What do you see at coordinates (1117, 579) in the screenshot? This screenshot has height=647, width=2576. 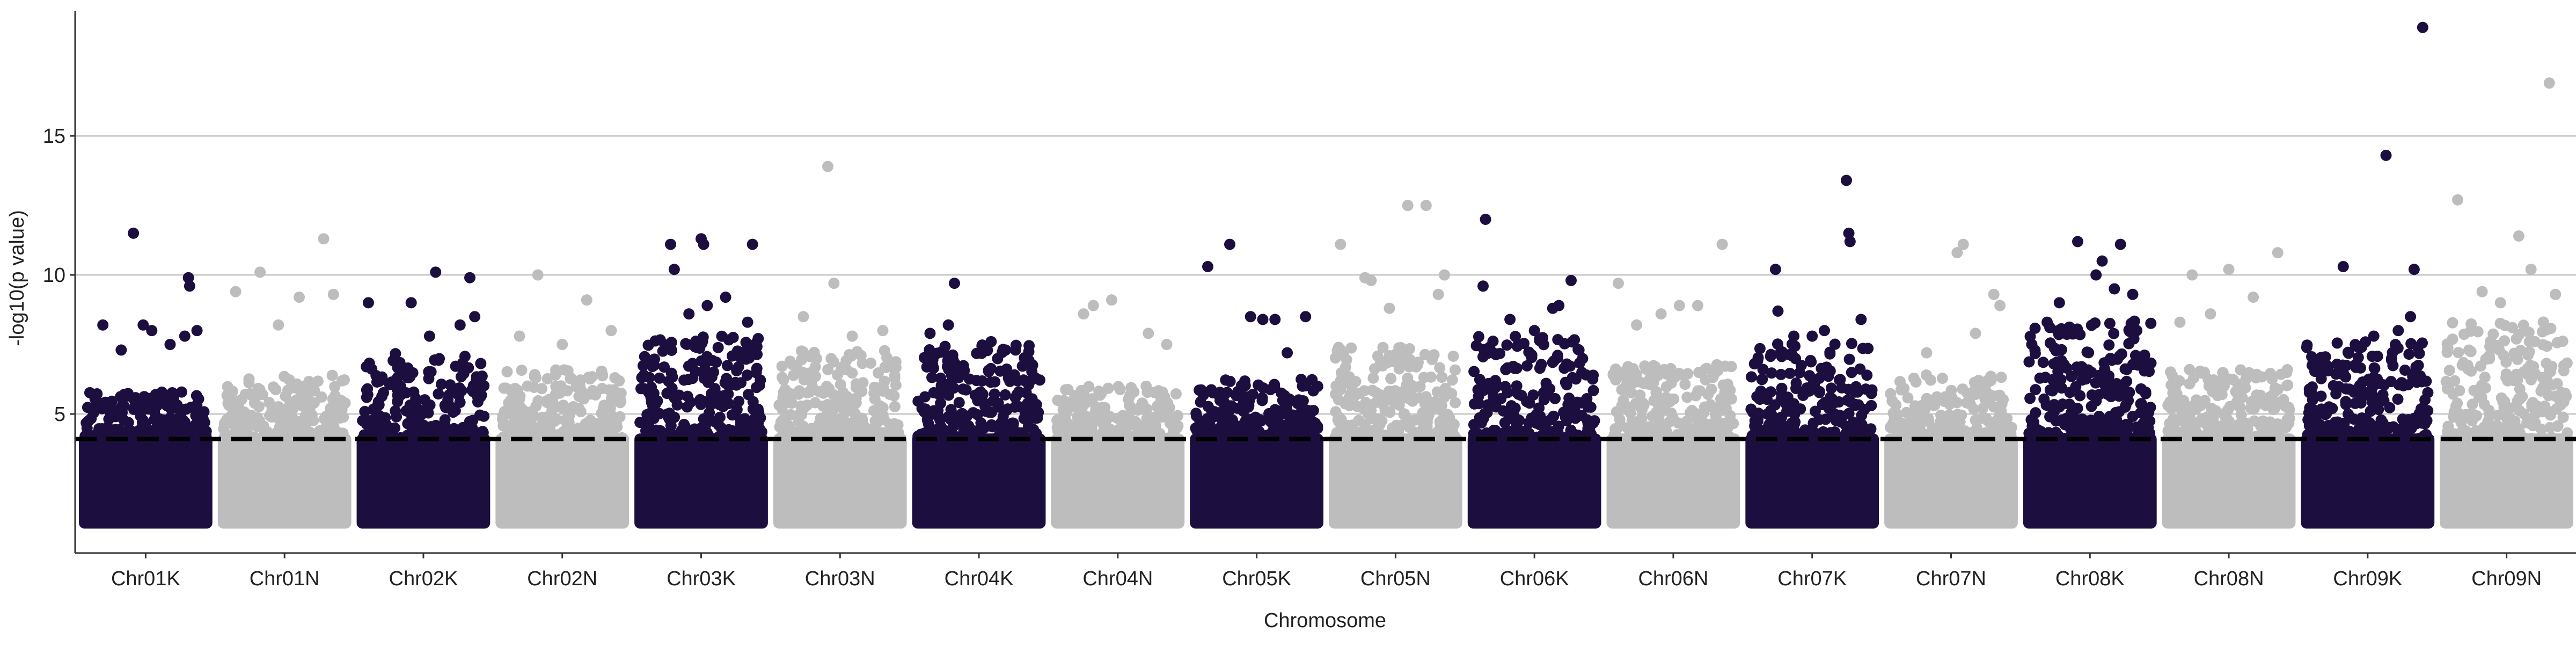 I see `x-tick-label: Chr04N` at bounding box center [1117, 579].